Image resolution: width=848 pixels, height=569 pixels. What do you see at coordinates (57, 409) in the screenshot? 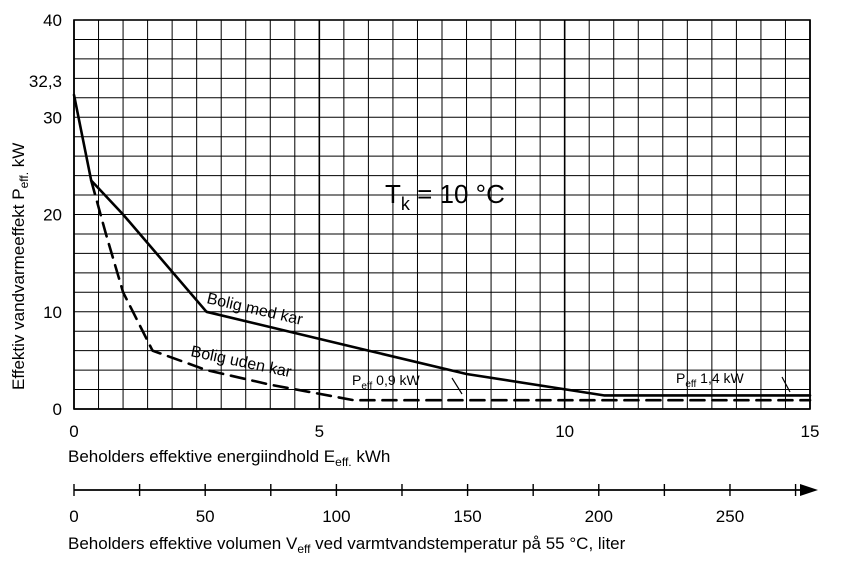
I see `y-tick-label: 0` at bounding box center [57, 409].